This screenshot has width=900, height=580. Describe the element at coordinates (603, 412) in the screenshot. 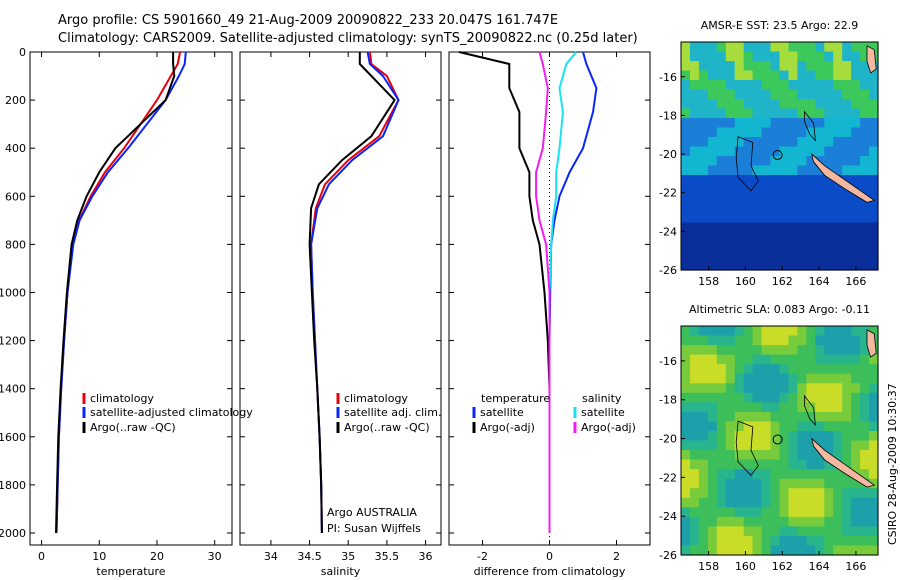

I see `legend-label: satellite` at that location.